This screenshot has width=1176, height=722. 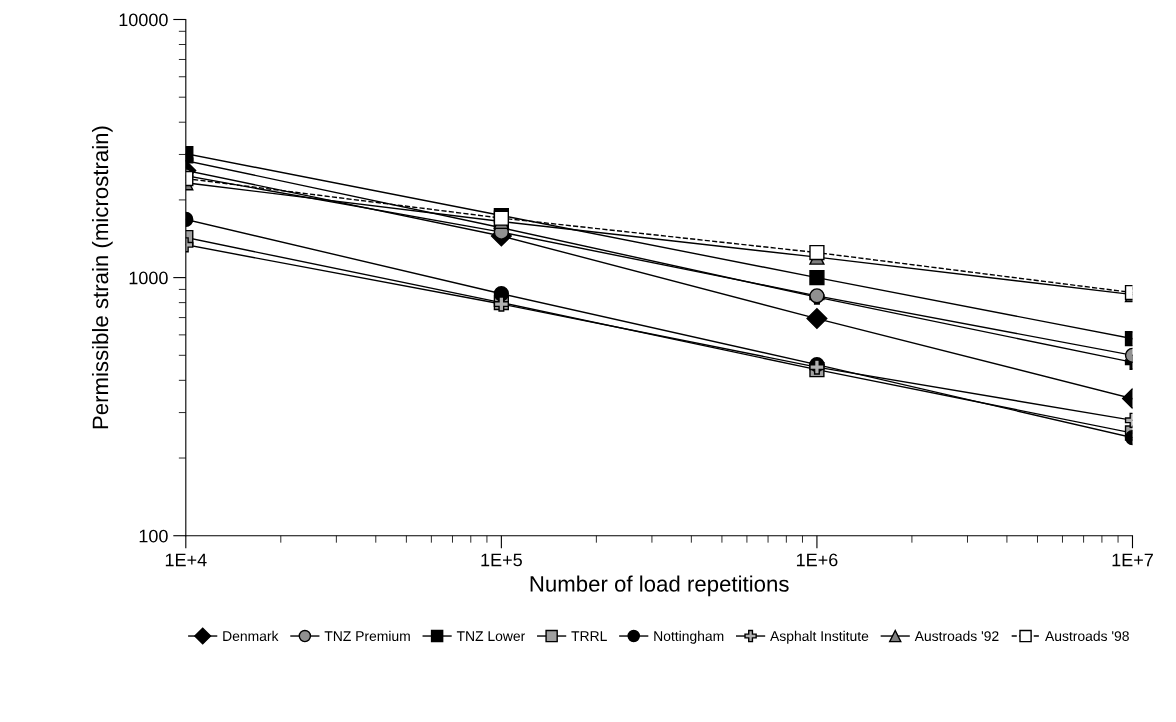 I want to click on y-tick-label: 1000, so click(x=148, y=278).